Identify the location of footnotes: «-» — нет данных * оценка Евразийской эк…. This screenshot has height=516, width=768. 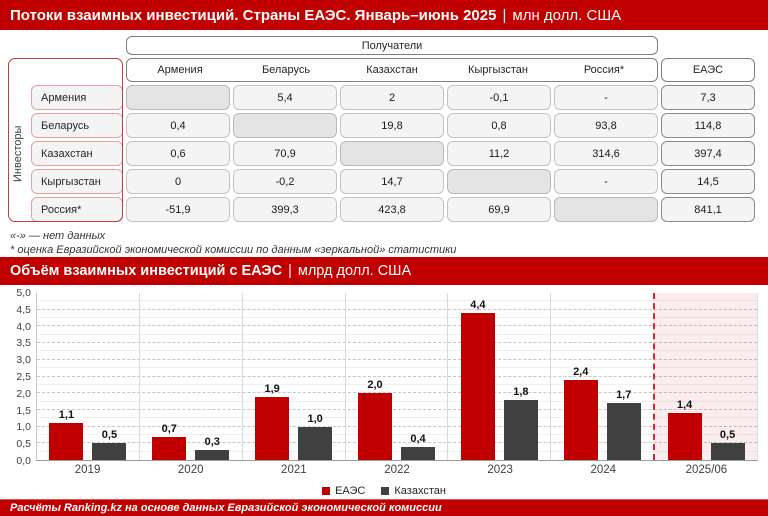
(384, 239).